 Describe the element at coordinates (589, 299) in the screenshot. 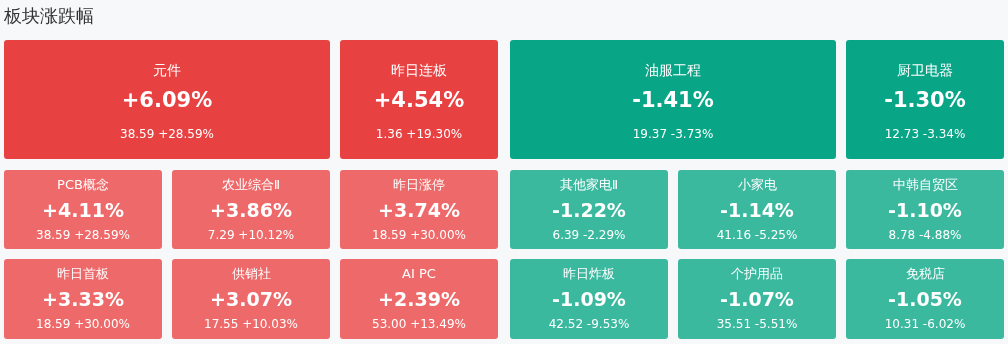

I see `data-label: -1.09%` at that location.